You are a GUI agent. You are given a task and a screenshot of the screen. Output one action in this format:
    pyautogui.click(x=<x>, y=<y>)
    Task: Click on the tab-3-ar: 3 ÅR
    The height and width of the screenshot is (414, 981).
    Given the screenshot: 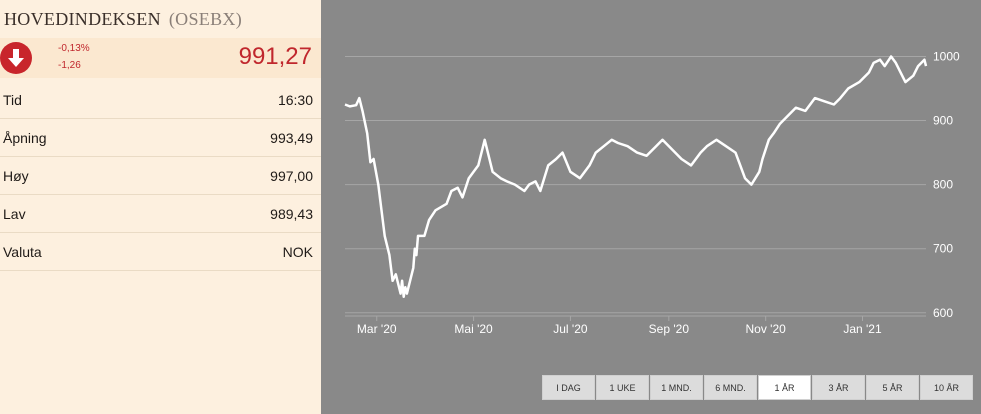 What is the action you would take?
    pyautogui.click(x=838, y=387)
    